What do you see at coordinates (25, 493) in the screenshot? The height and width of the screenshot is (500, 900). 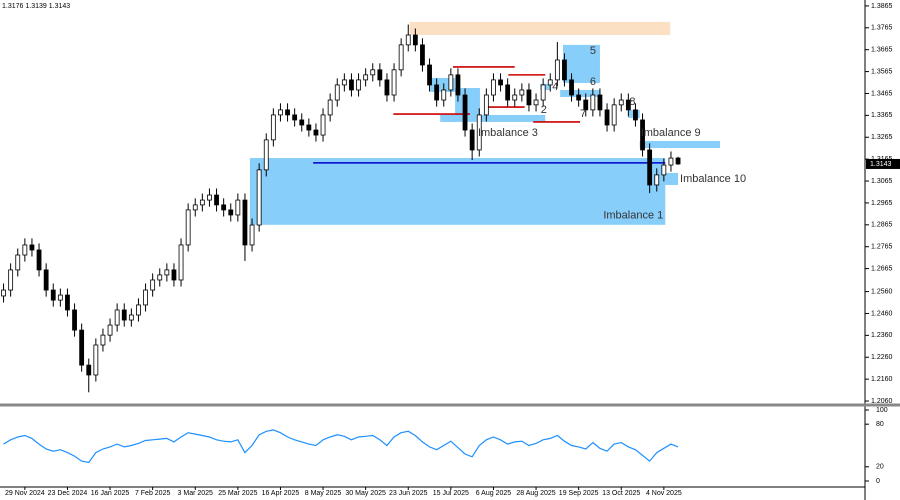 I see `x-tick-label: 29 Nov 2024` at bounding box center [25, 493].